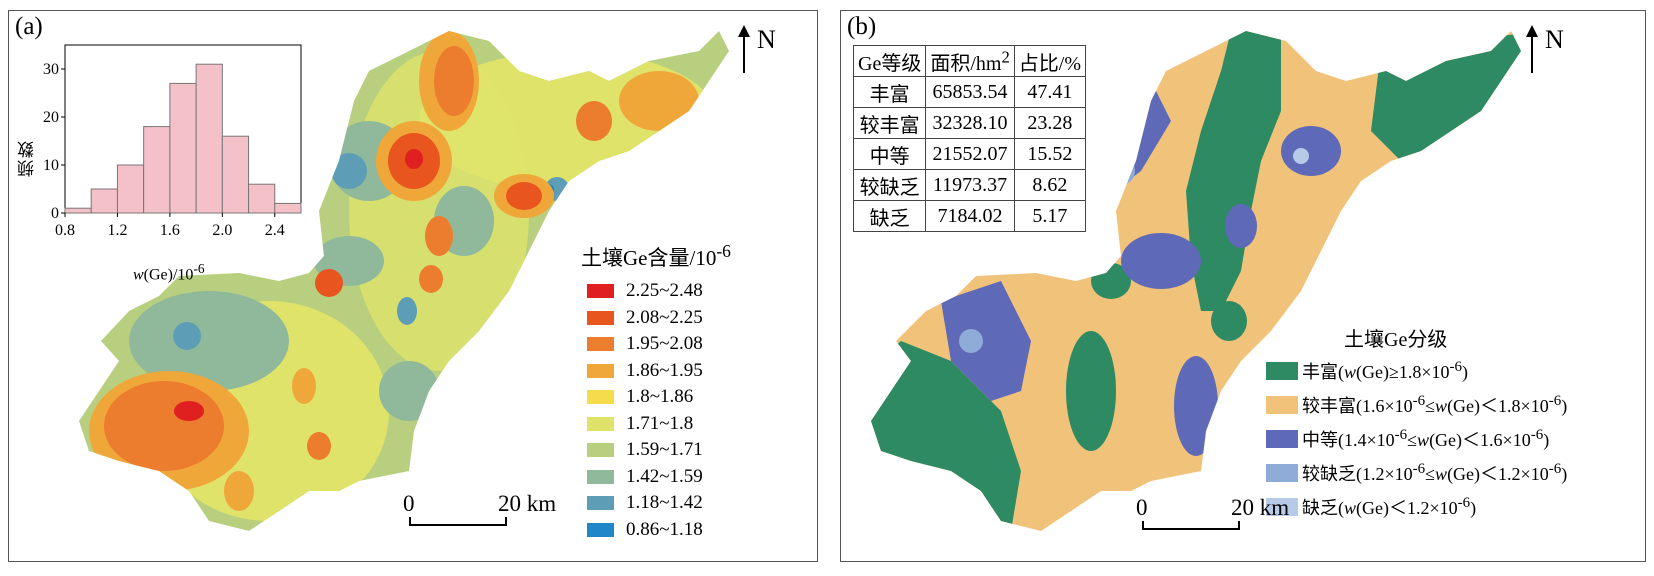 This screenshot has height=576, width=1654. I want to click on scale-line-a, so click(458, 521).